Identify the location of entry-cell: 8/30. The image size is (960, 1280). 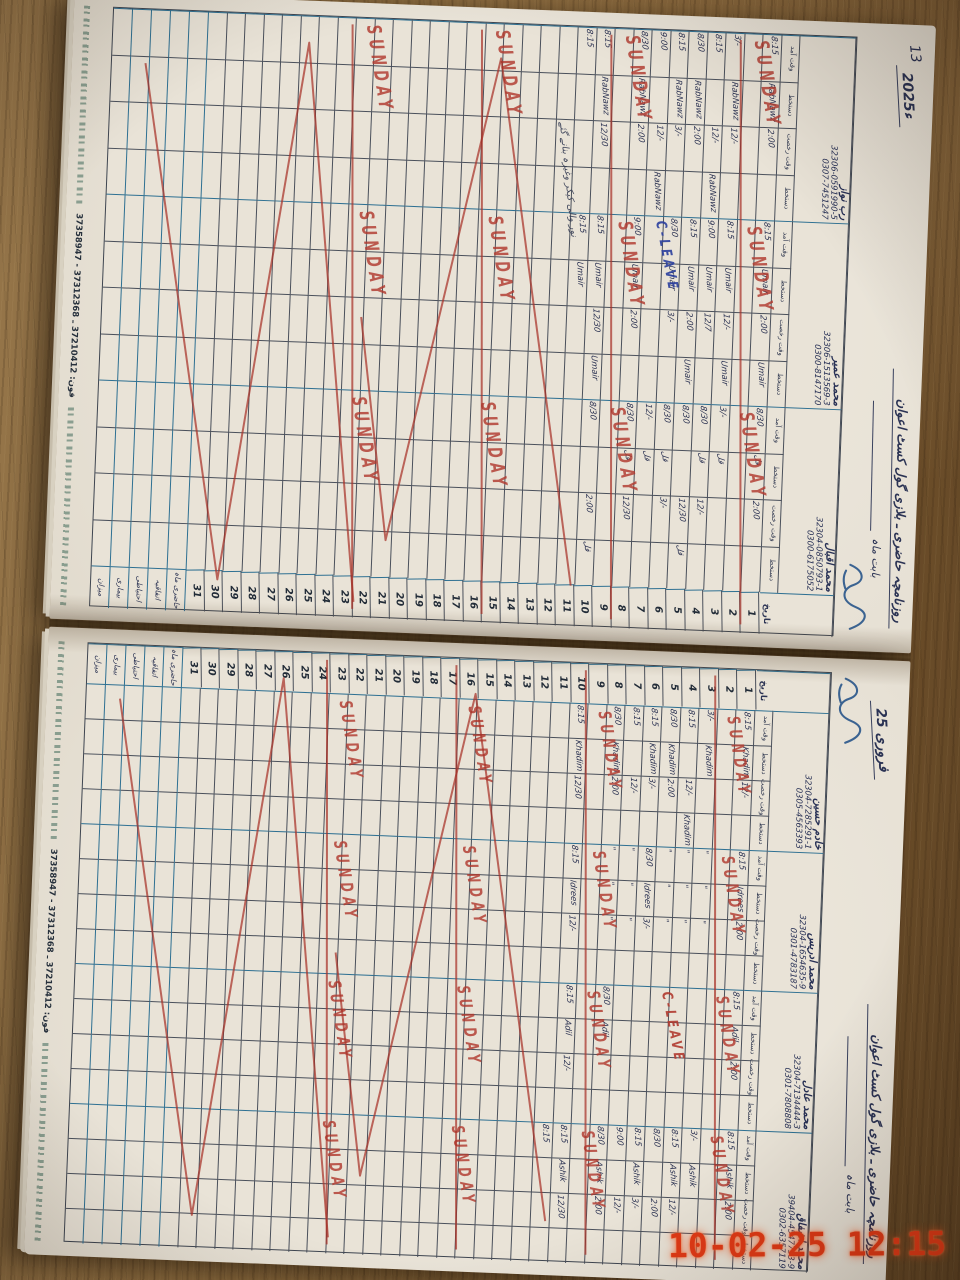
(643, 52).